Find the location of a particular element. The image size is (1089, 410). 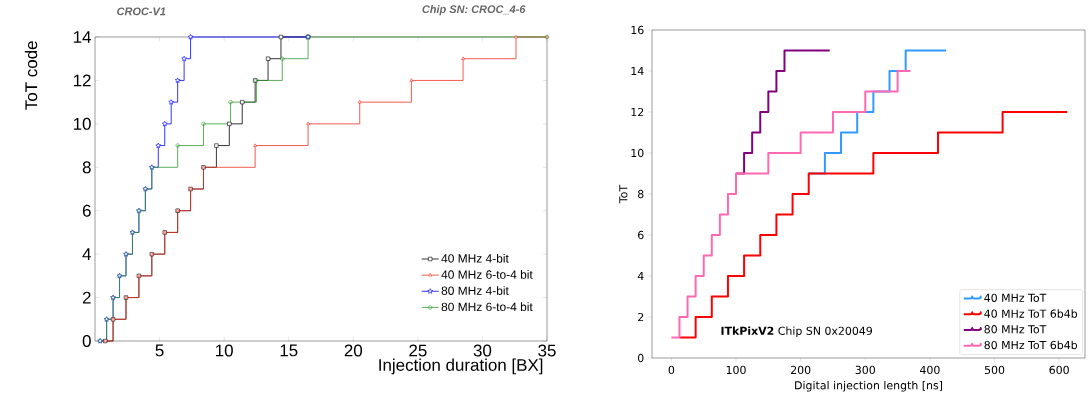

legend-label: 40 MHz ToT 6b4b is located at coordinates (1031, 313).